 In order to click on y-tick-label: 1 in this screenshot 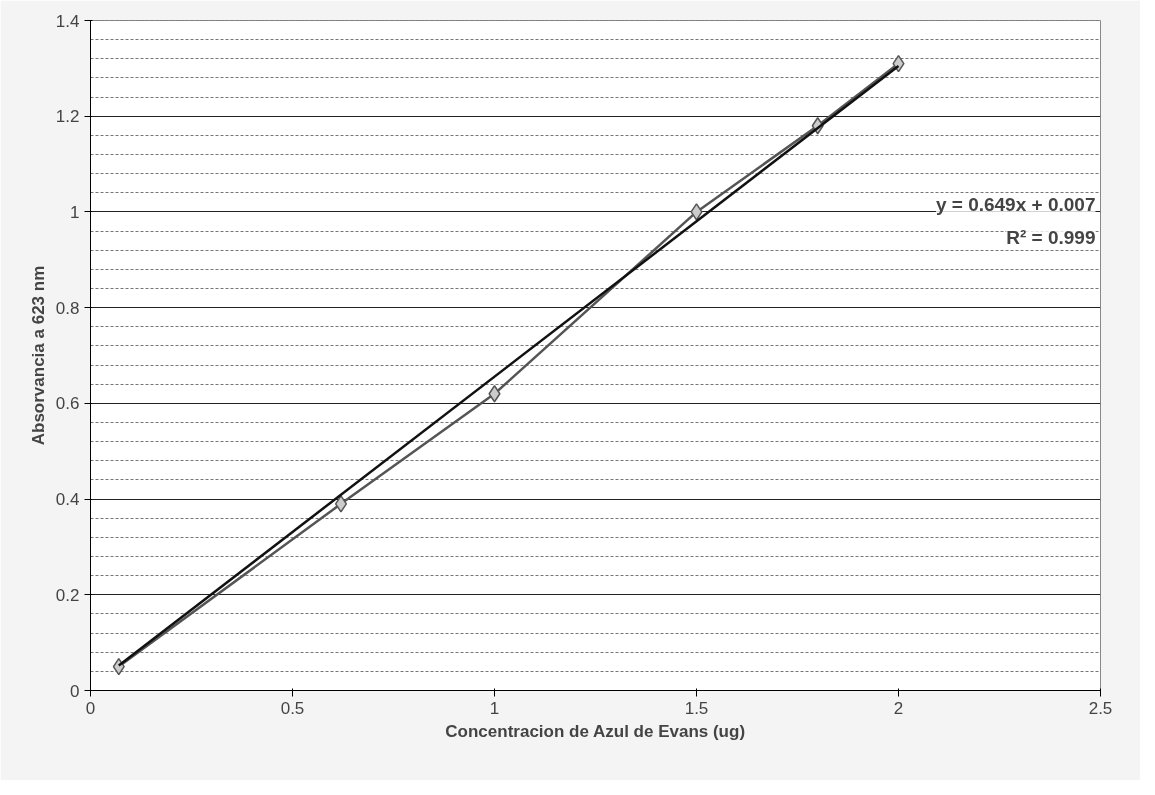, I will do `click(75, 212)`.